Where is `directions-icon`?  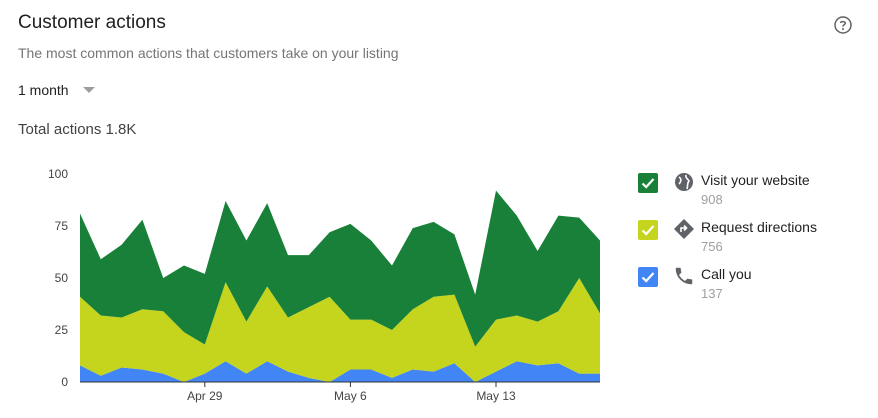 directions-icon is located at coordinates (684, 229).